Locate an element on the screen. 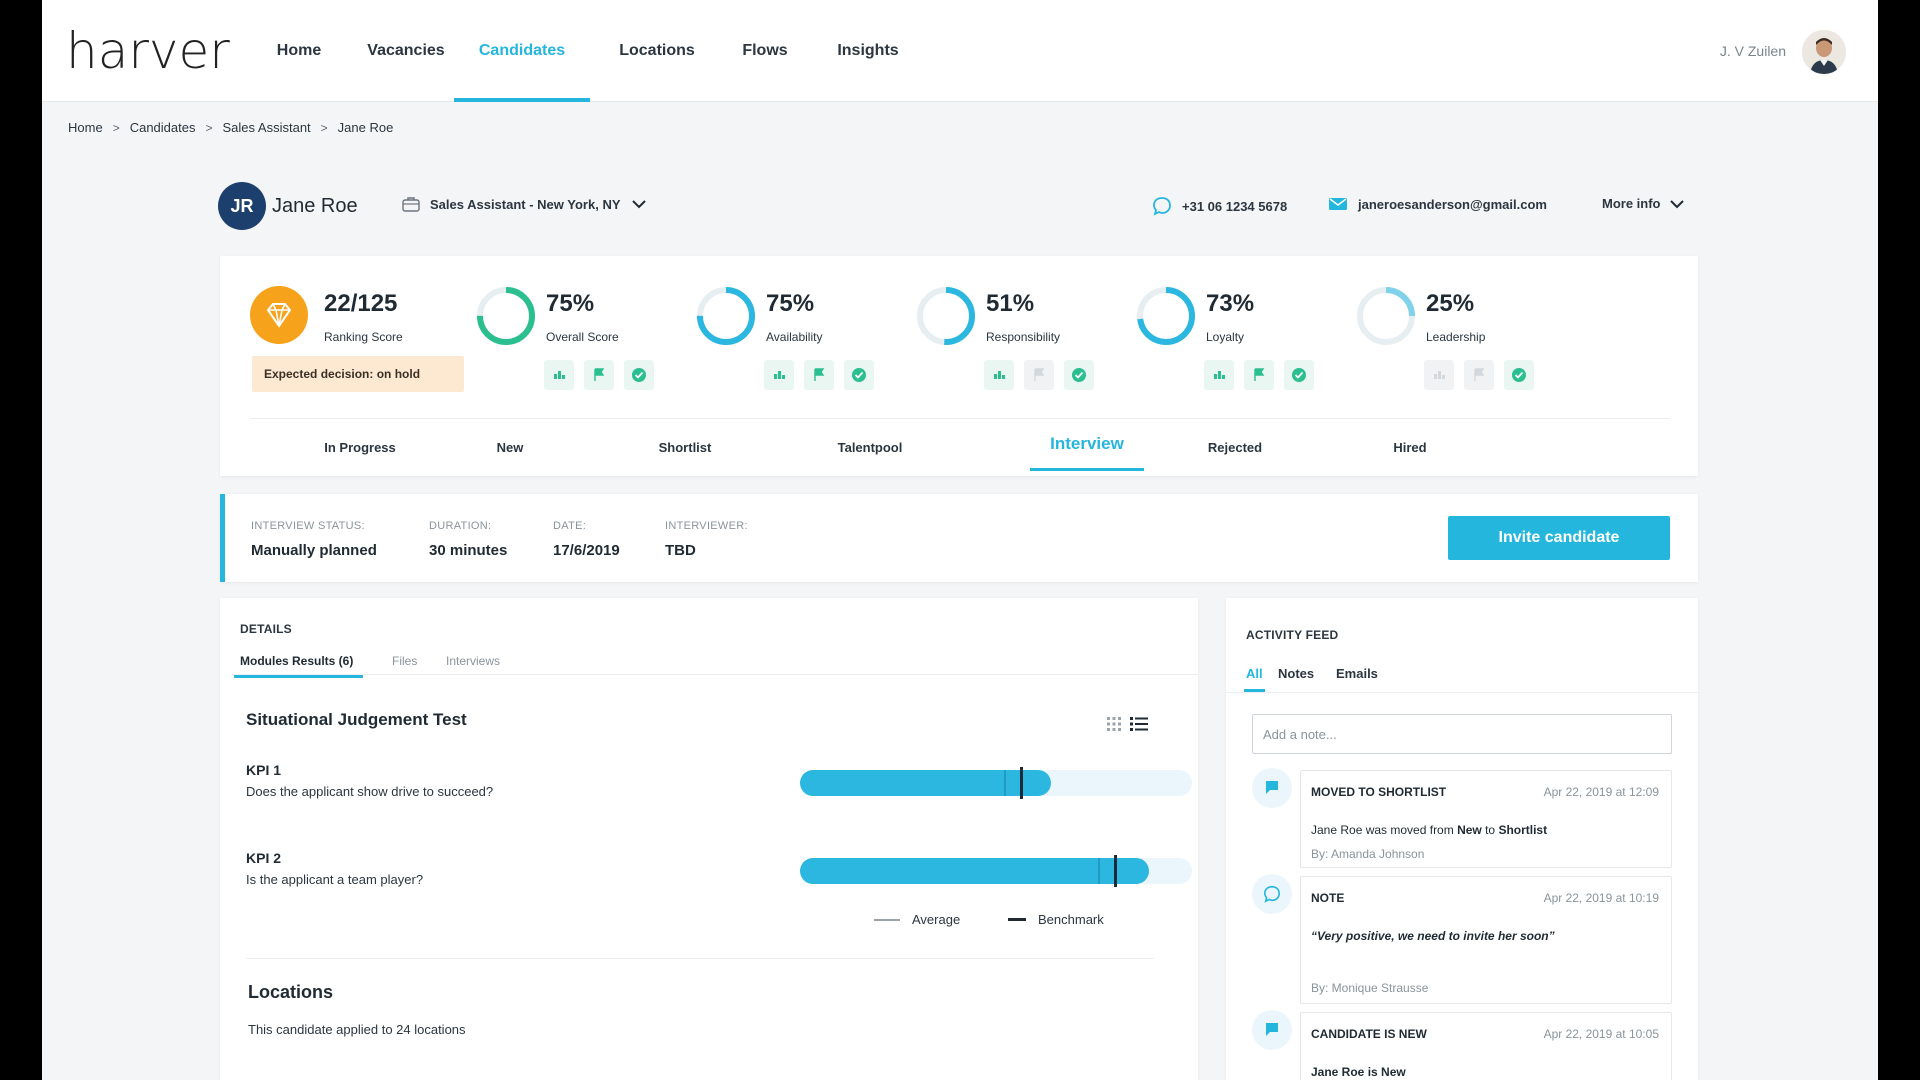 This screenshot has width=1920, height=1080. score-label: Leadership is located at coordinates (1456, 337).